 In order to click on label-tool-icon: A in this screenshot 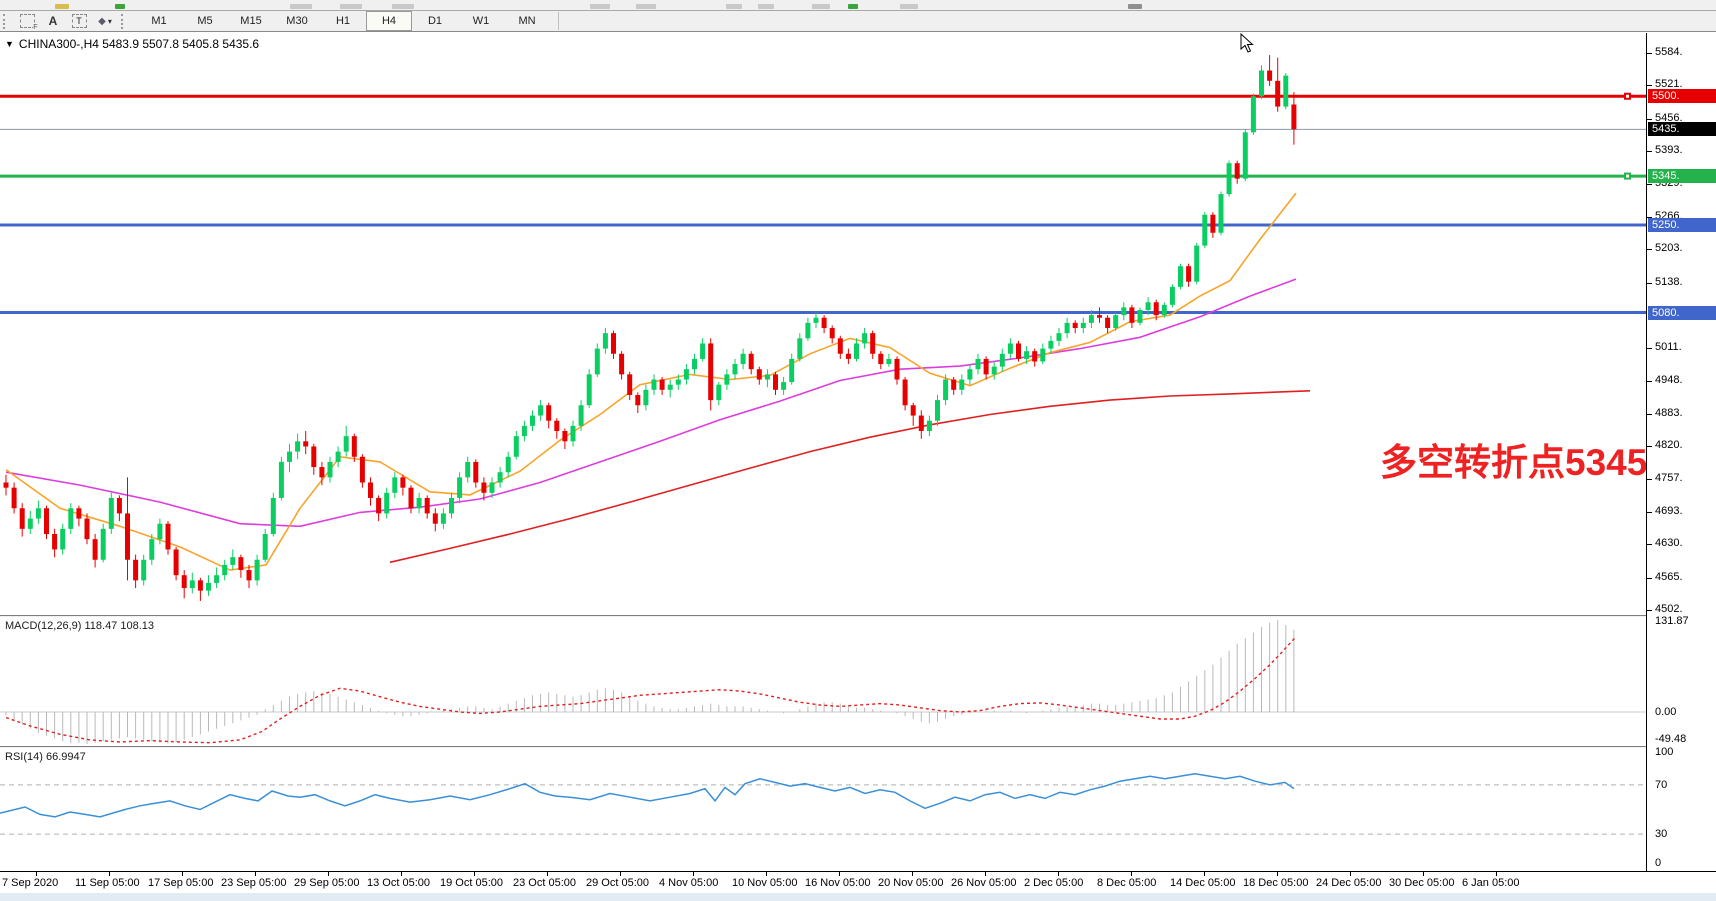, I will do `click(53, 21)`.